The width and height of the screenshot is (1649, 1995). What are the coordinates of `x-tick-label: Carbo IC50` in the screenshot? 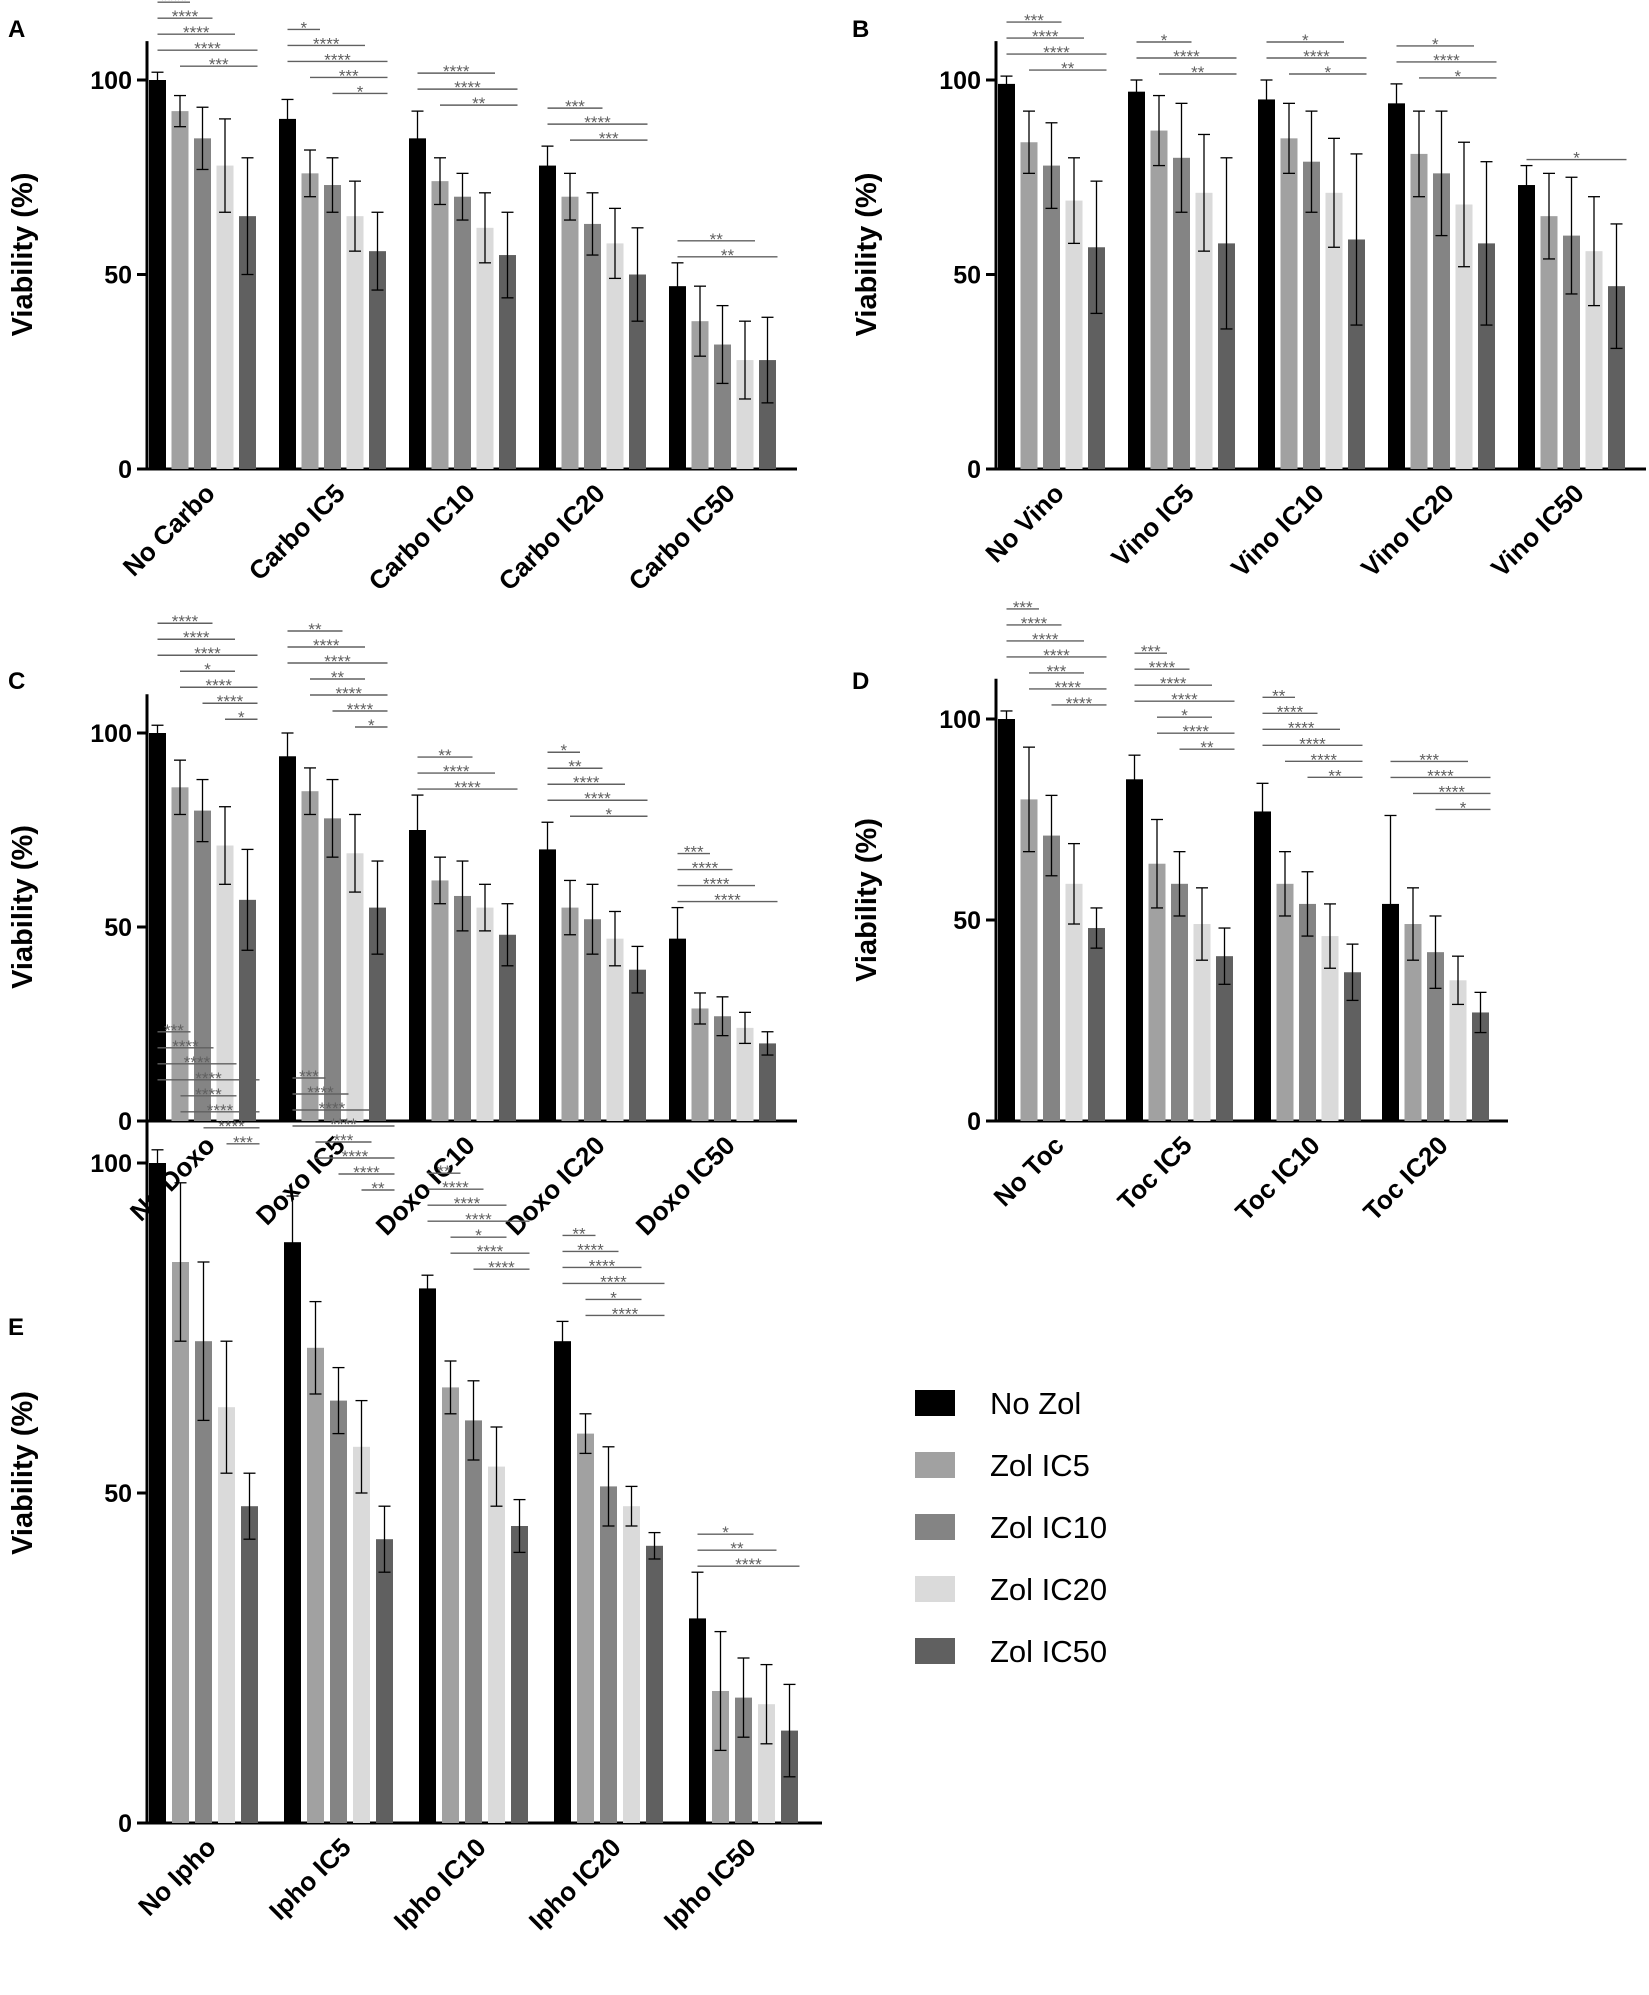 It's located at (681, 537).